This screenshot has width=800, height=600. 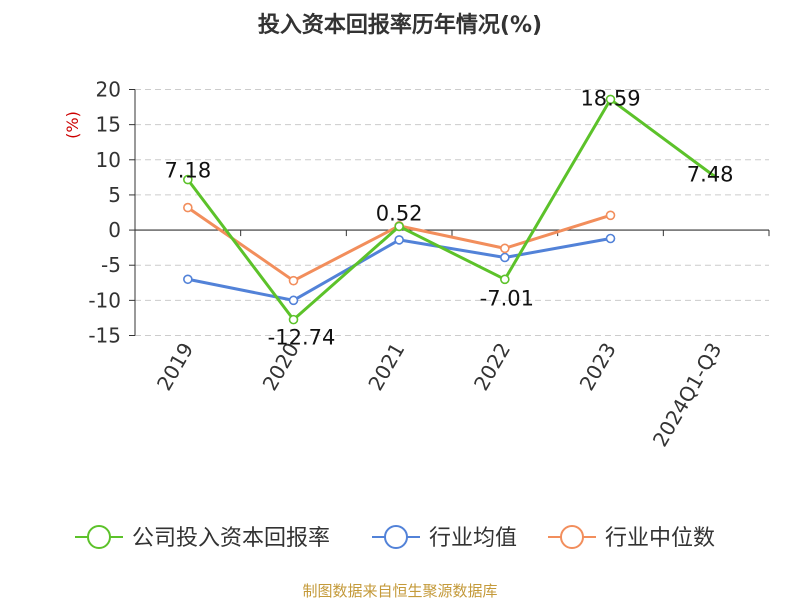 I want to click on y-tick-label: 0, so click(x=114, y=230).